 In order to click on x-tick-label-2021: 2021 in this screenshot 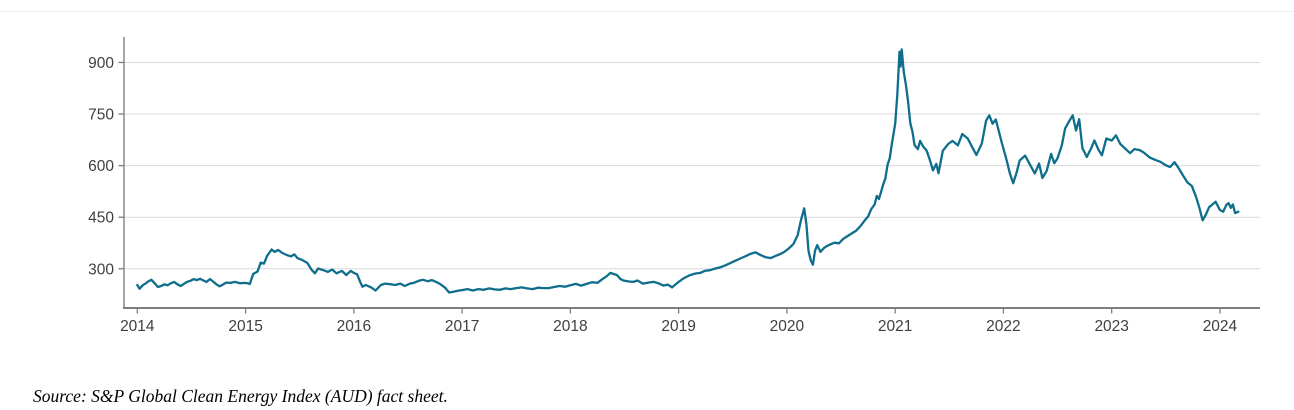, I will do `click(895, 326)`.